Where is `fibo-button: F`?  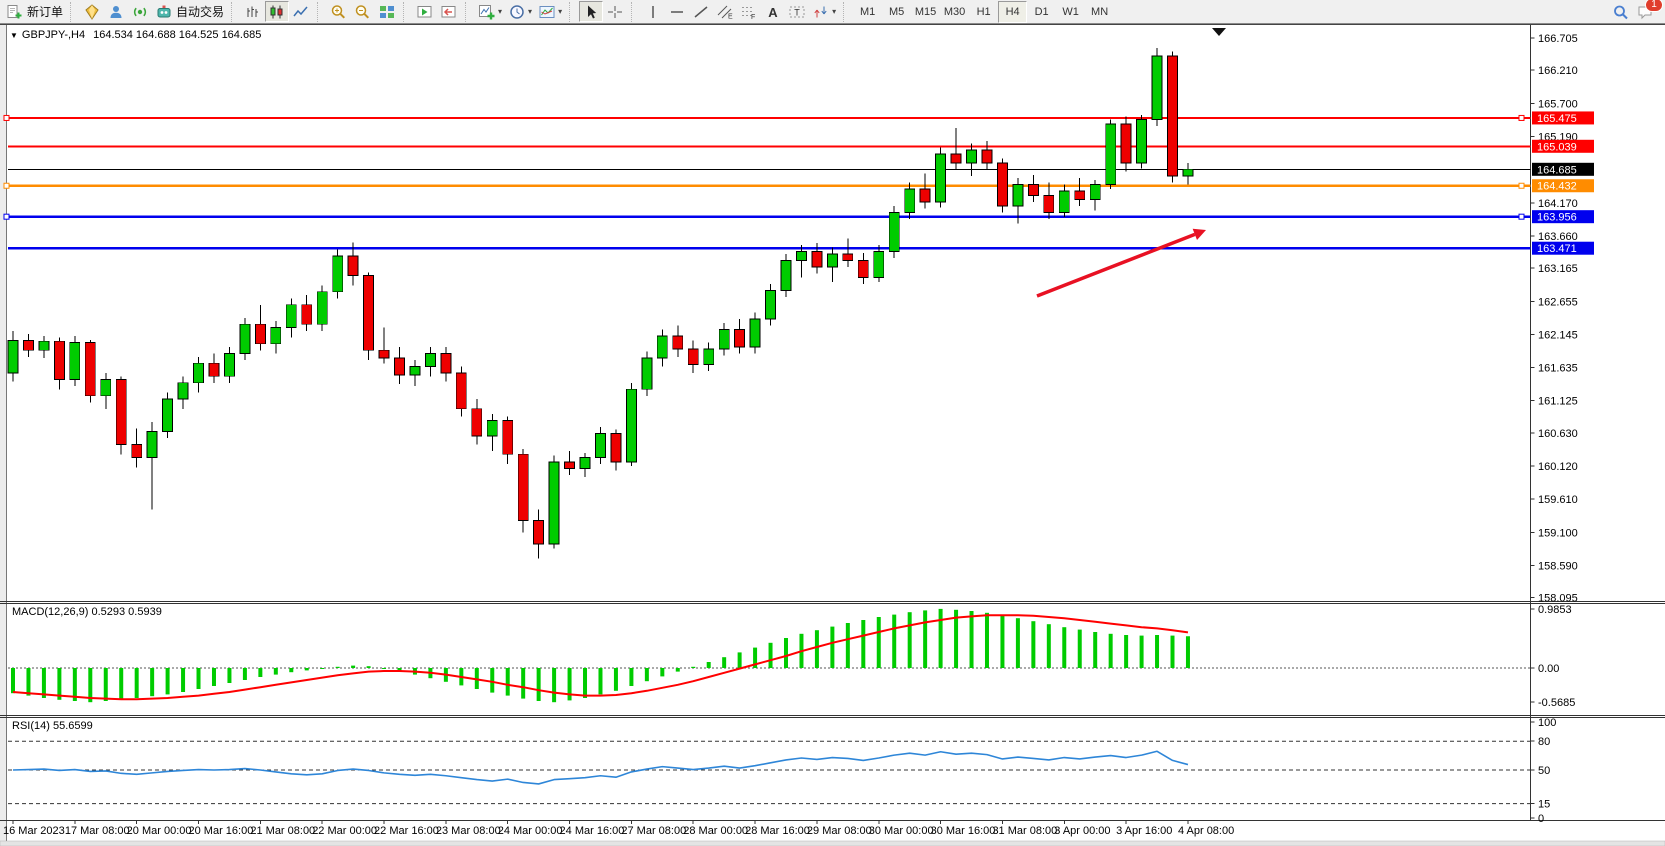
fibo-button: F is located at coordinates (749, 11).